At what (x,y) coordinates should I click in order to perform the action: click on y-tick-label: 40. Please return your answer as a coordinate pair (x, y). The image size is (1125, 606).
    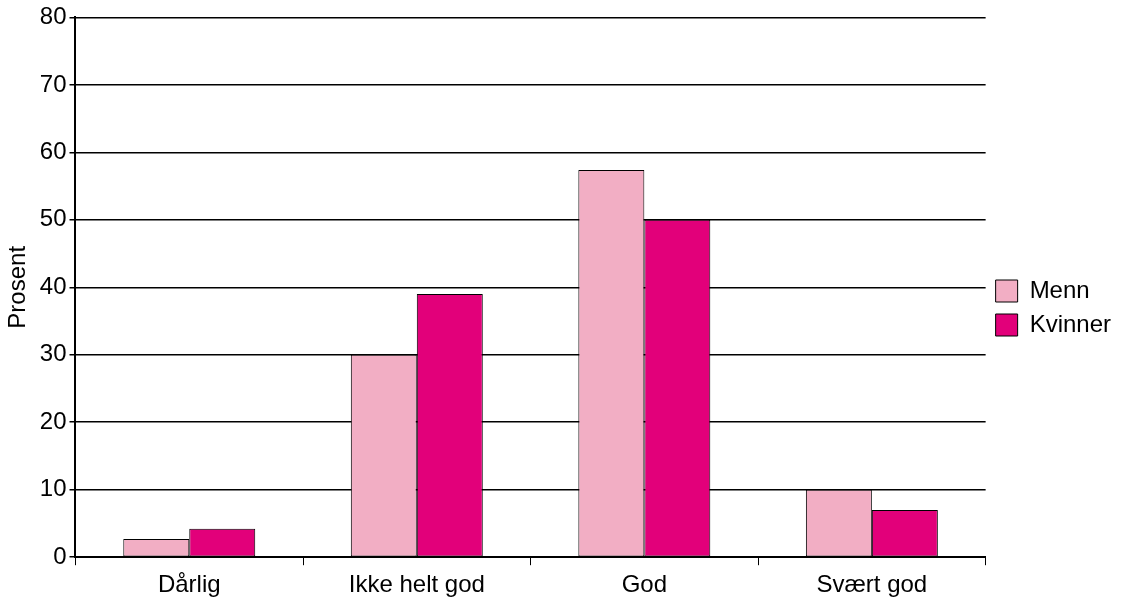
    Looking at the image, I should click on (53, 285).